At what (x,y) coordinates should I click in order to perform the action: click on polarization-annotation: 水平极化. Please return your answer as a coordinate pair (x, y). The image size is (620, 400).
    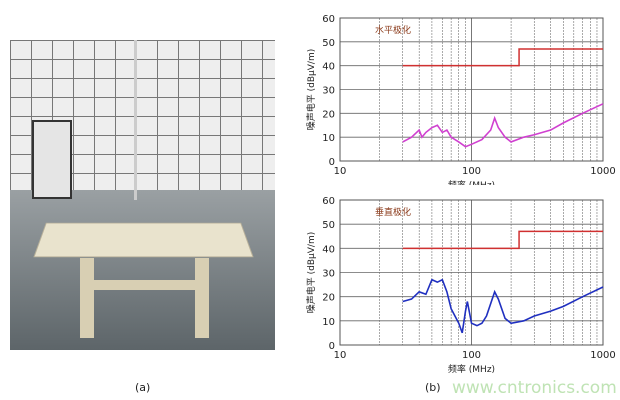
    Looking at the image, I should click on (393, 30).